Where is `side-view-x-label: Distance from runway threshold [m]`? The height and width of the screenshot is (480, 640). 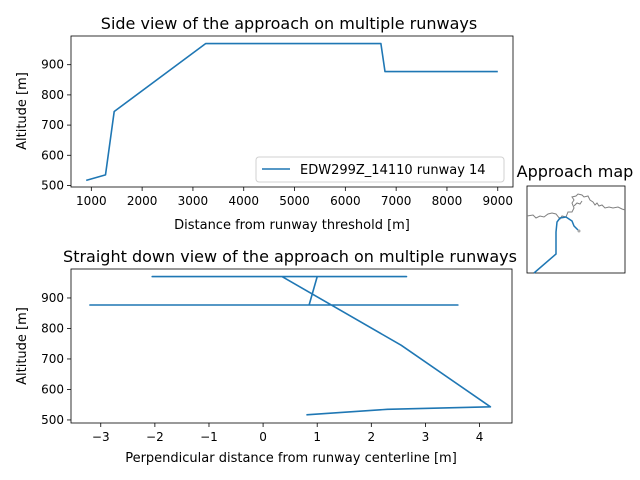
side-view-x-label: Distance from runway threshold [m] is located at coordinates (292, 225).